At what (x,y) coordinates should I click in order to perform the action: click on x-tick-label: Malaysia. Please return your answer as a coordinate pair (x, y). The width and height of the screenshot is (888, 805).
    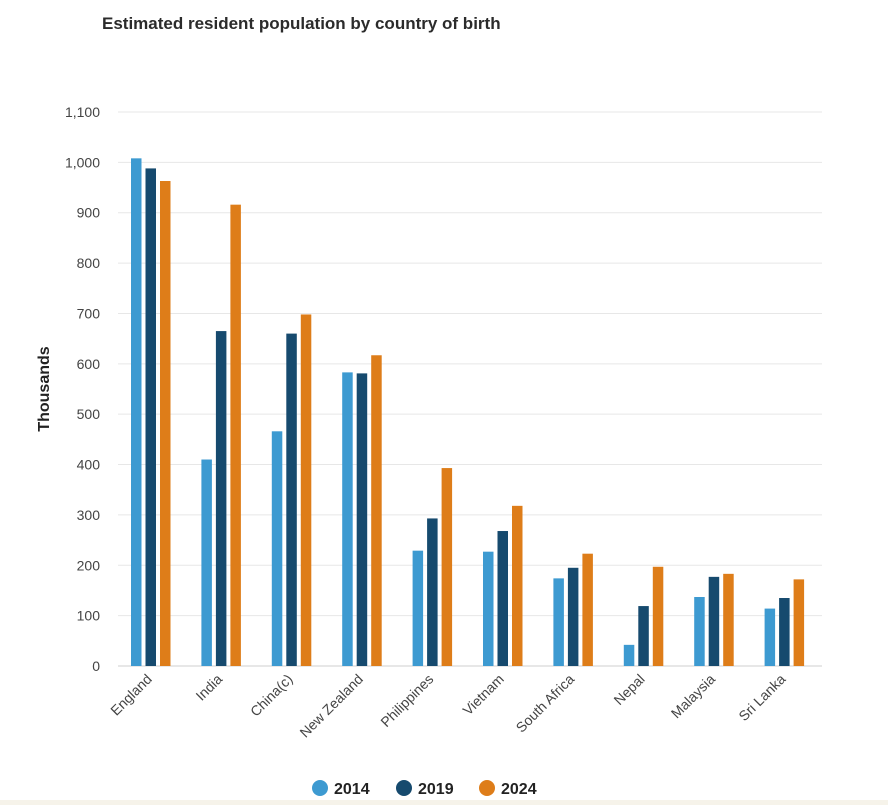
    Looking at the image, I should click on (693, 696).